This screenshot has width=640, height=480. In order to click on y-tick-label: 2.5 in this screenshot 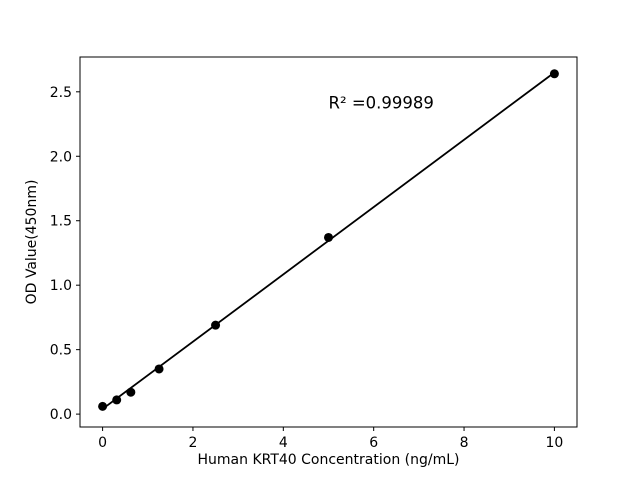, I will do `click(61, 93)`.